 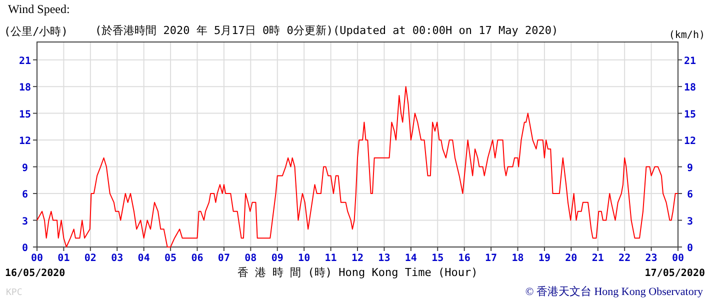 I want to click on x-tick-label: 07, so click(x=224, y=258).